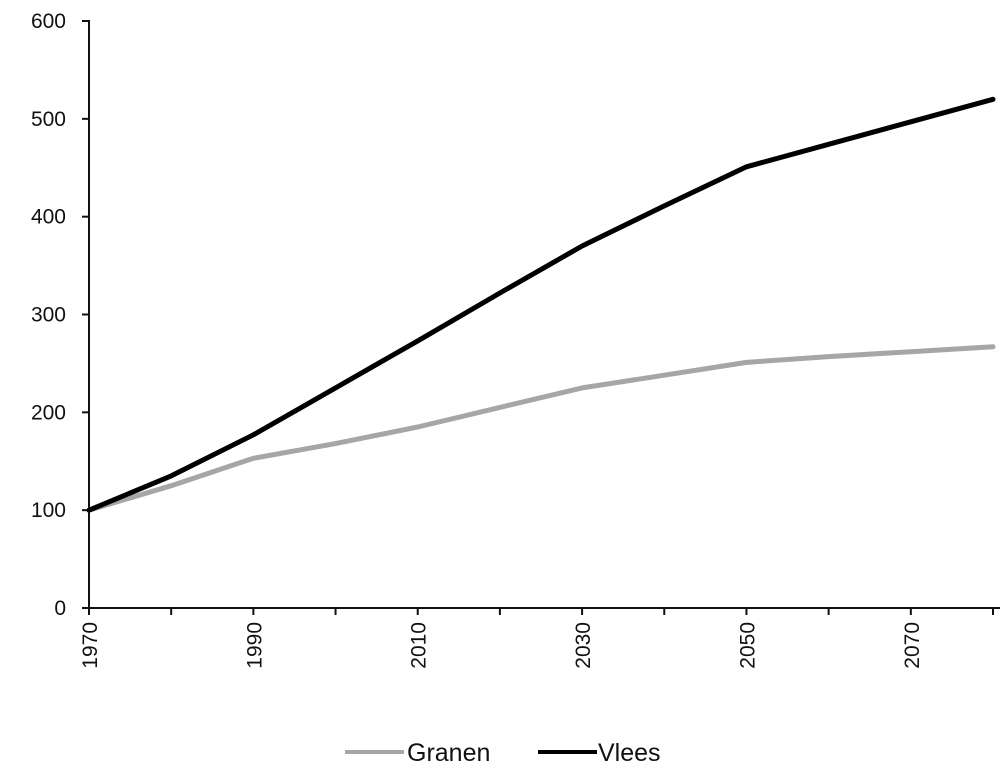  Describe the element at coordinates (629, 753) in the screenshot. I see `legend-label-vlees: Vlees` at that location.